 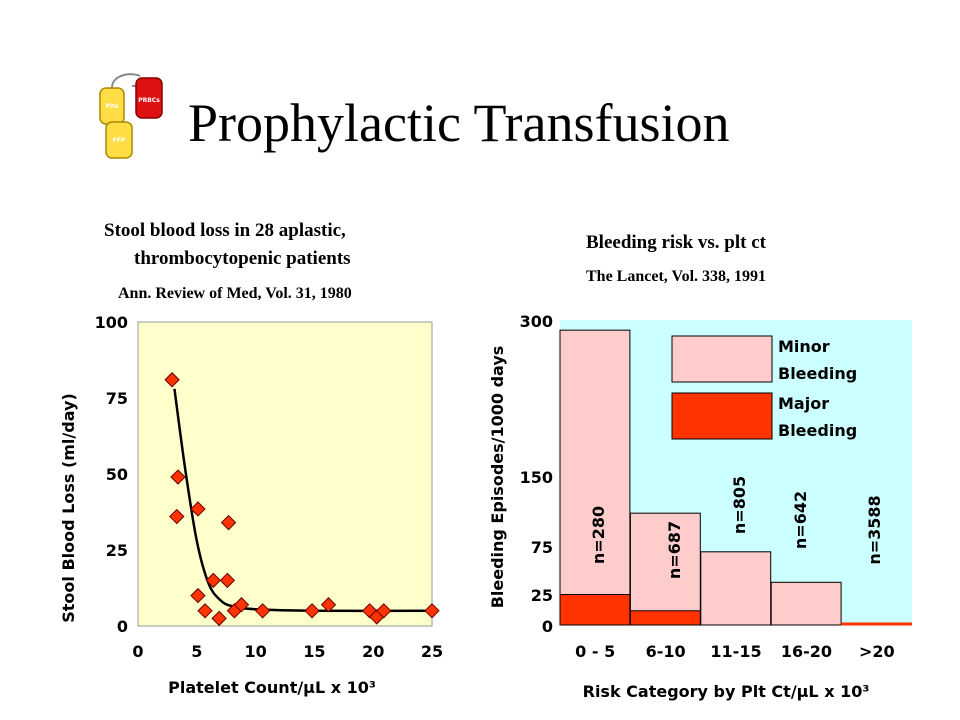 I want to click on blood-bags-icon: PRBCs Plts FFP, so click(x=131, y=116).